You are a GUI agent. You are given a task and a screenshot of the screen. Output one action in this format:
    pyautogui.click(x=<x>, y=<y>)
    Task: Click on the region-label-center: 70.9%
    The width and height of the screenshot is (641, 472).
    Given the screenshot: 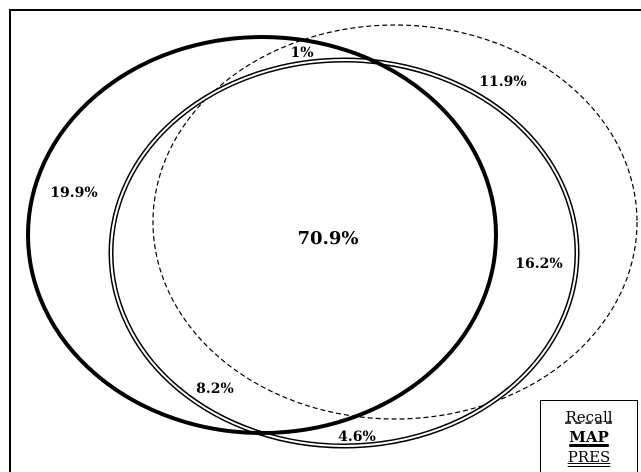 What is the action you would take?
    pyautogui.click(x=328, y=238)
    